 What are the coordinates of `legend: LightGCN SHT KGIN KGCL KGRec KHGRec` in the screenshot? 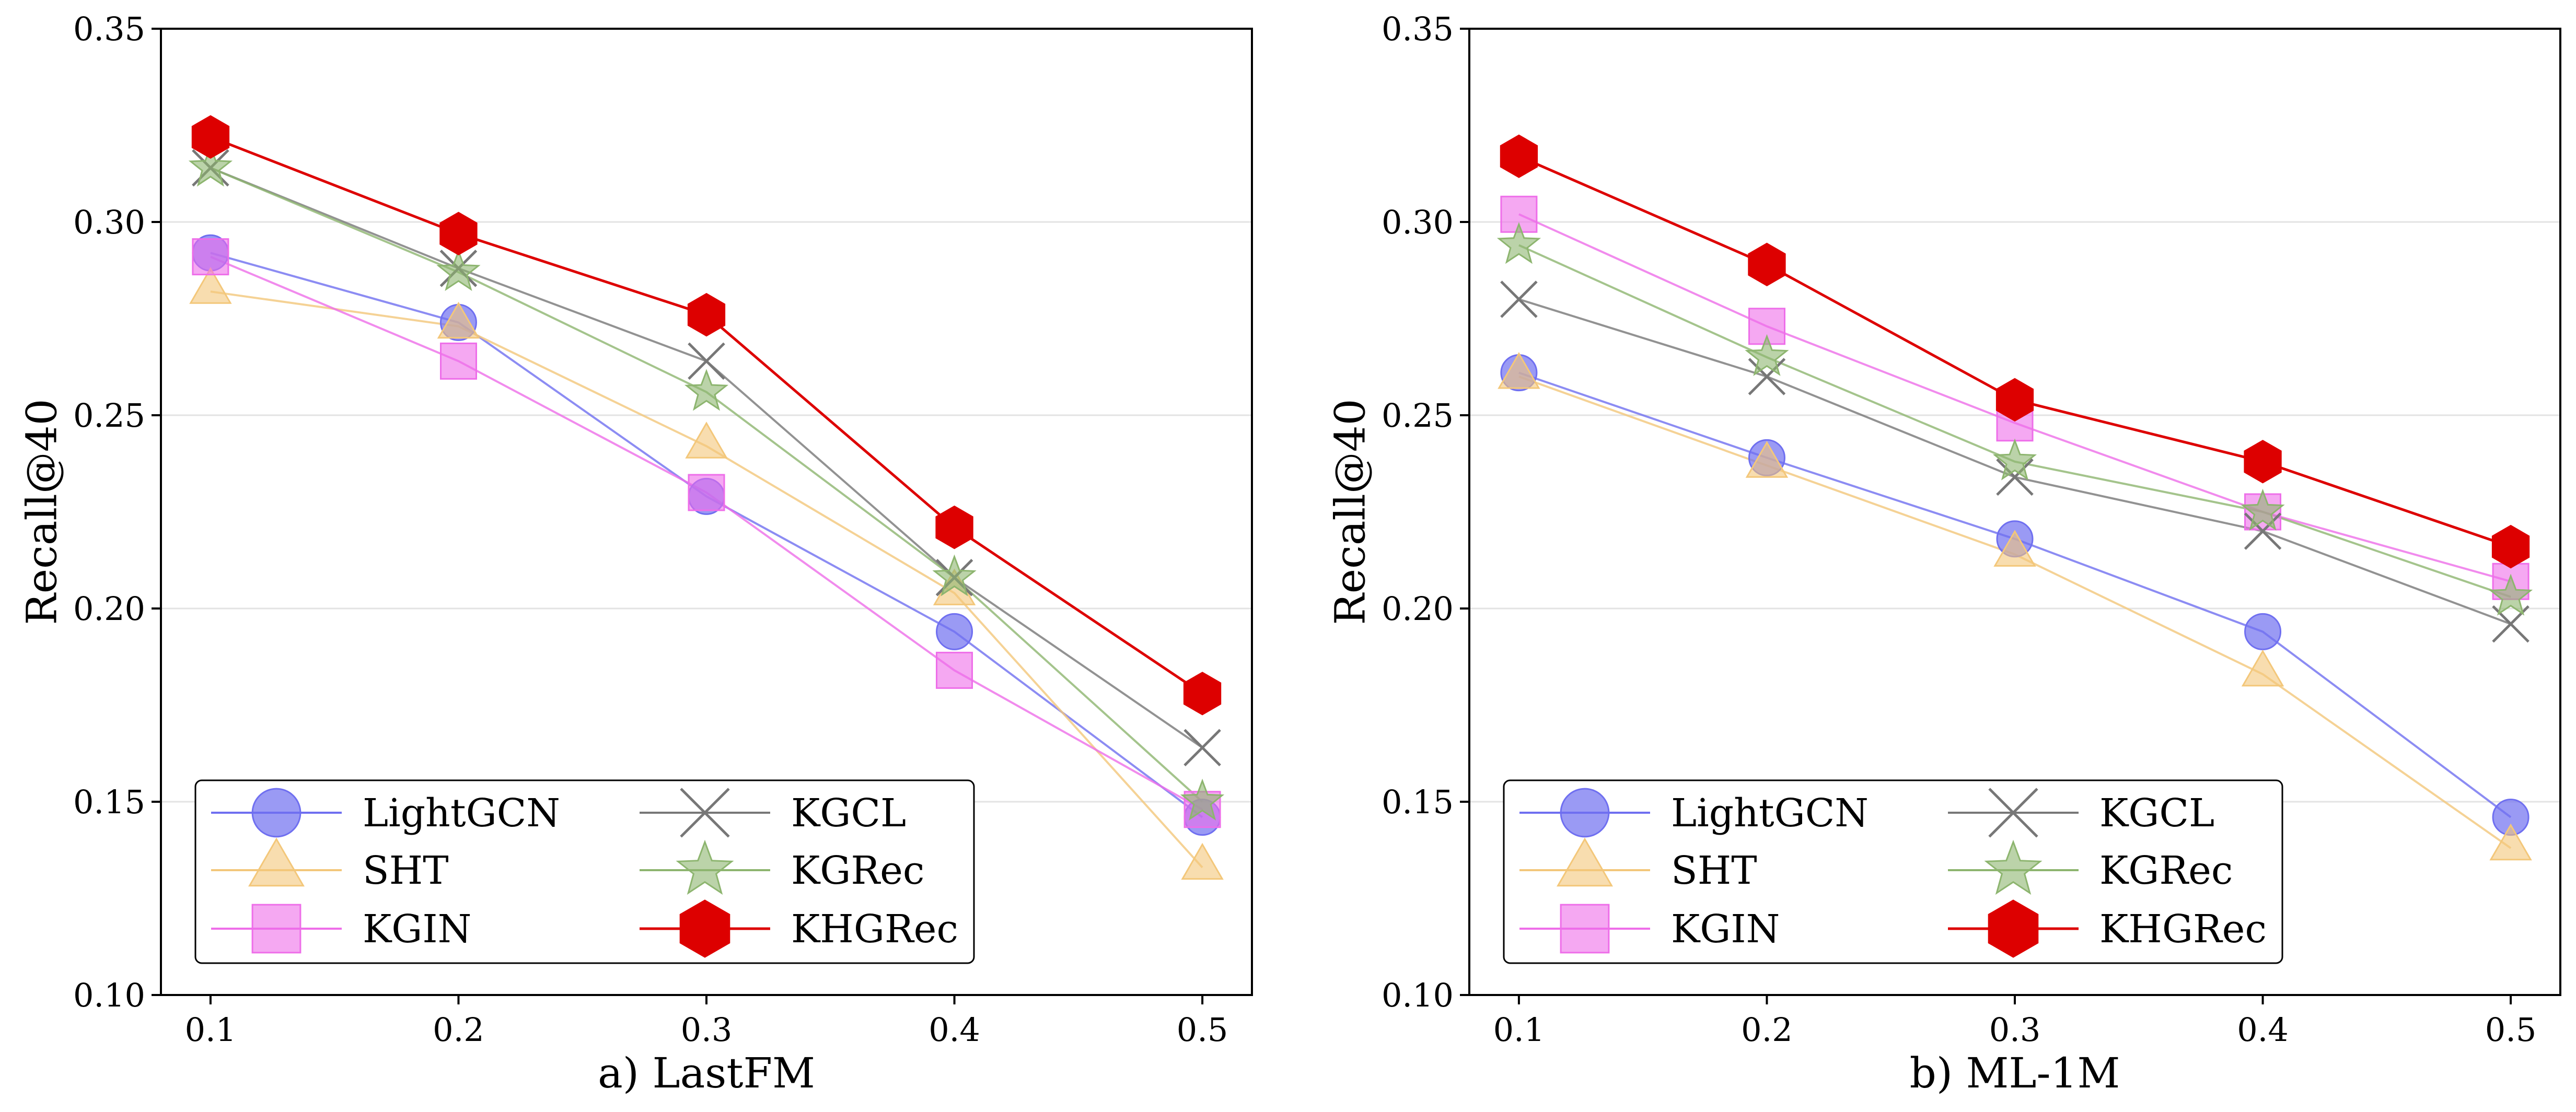 It's located at (1893, 871).